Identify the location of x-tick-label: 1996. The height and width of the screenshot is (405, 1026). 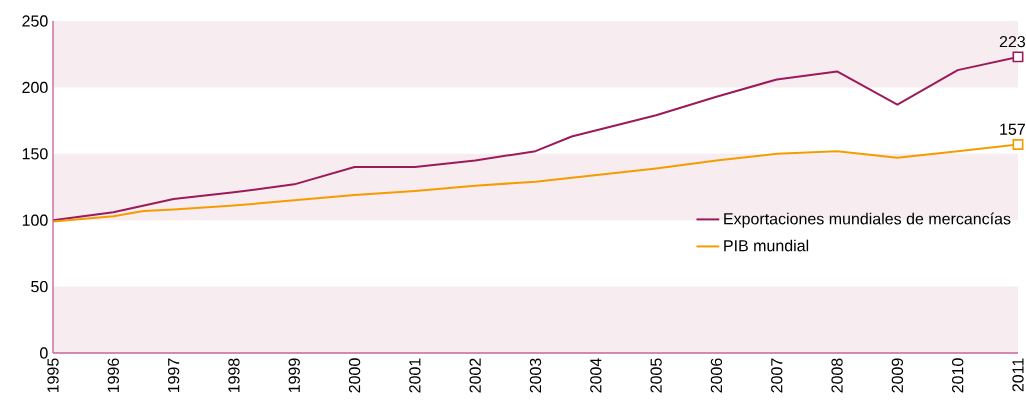
(113, 375).